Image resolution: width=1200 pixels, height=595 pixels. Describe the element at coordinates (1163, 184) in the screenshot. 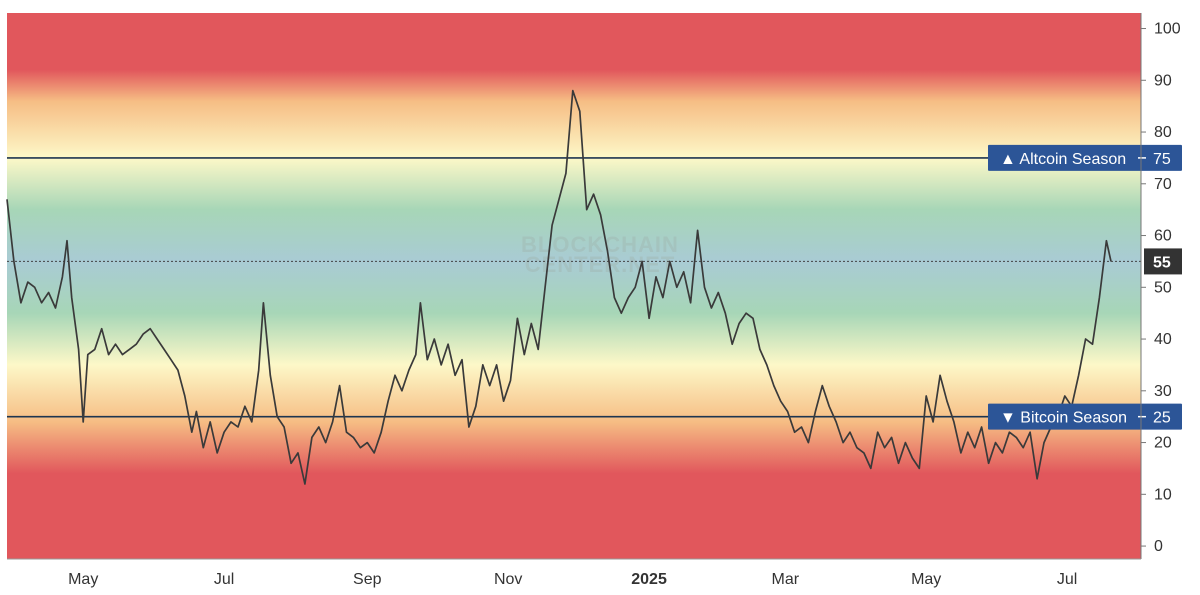

I see `y-tick-label: 70` at that location.